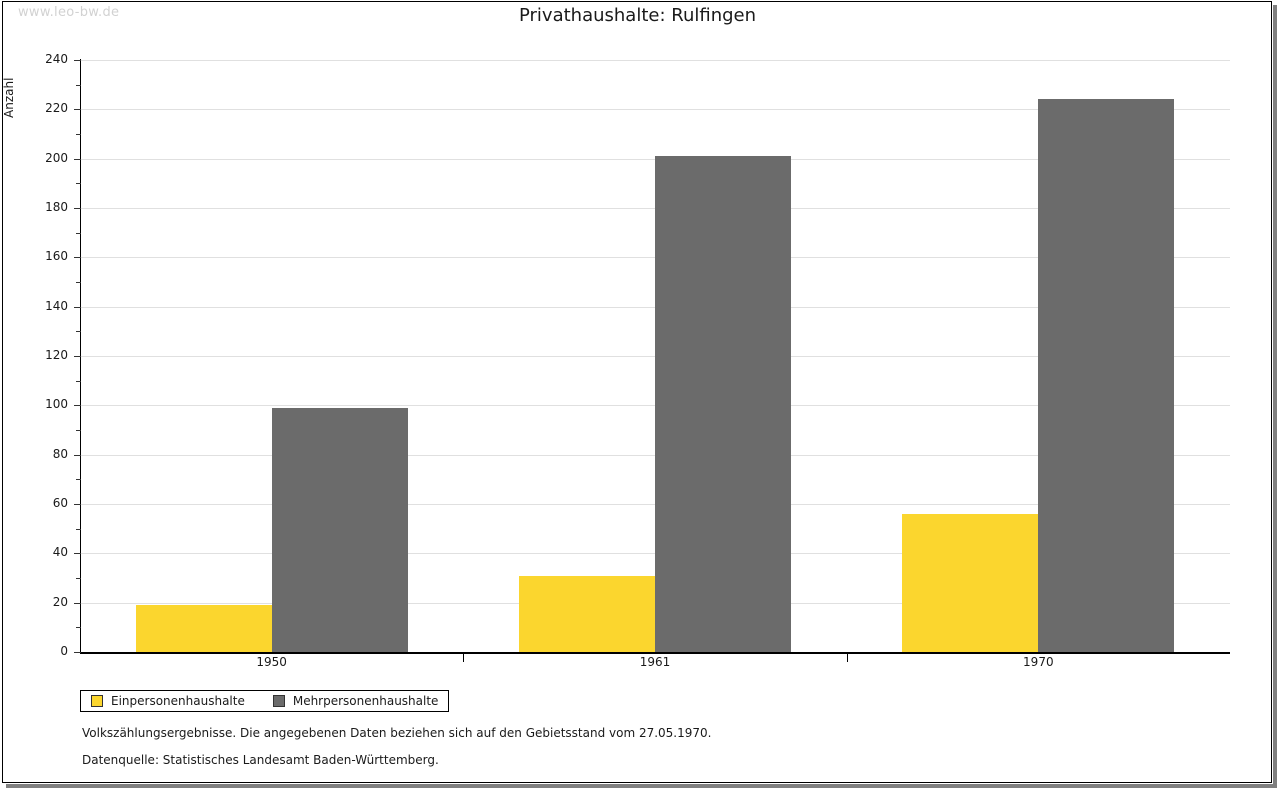 The image size is (1280, 791). I want to click on y-axis-tick-label: 160, so click(56, 256).